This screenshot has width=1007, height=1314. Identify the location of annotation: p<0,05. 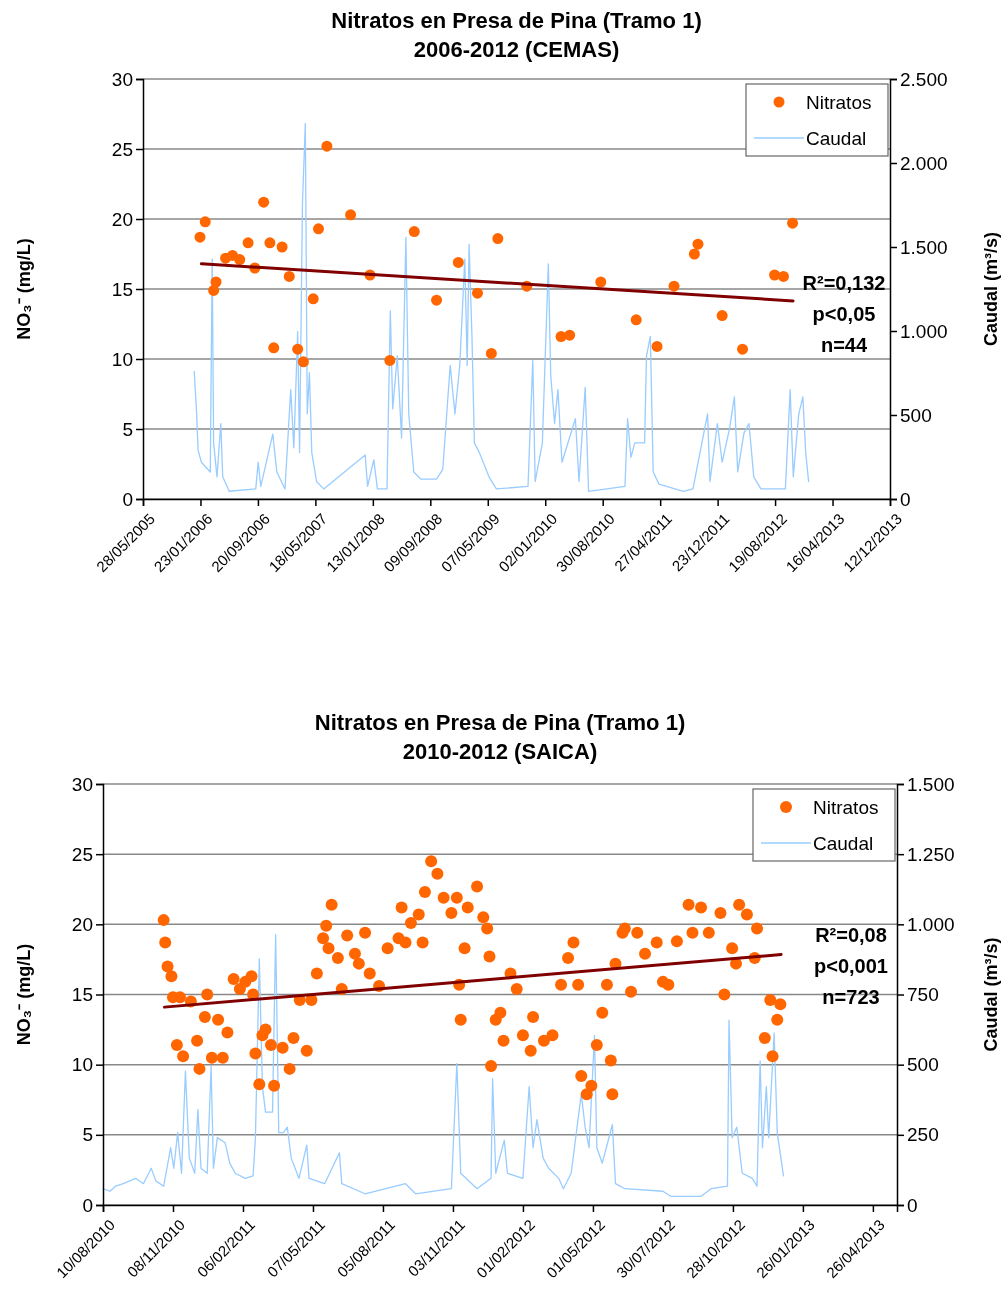
(844, 314).